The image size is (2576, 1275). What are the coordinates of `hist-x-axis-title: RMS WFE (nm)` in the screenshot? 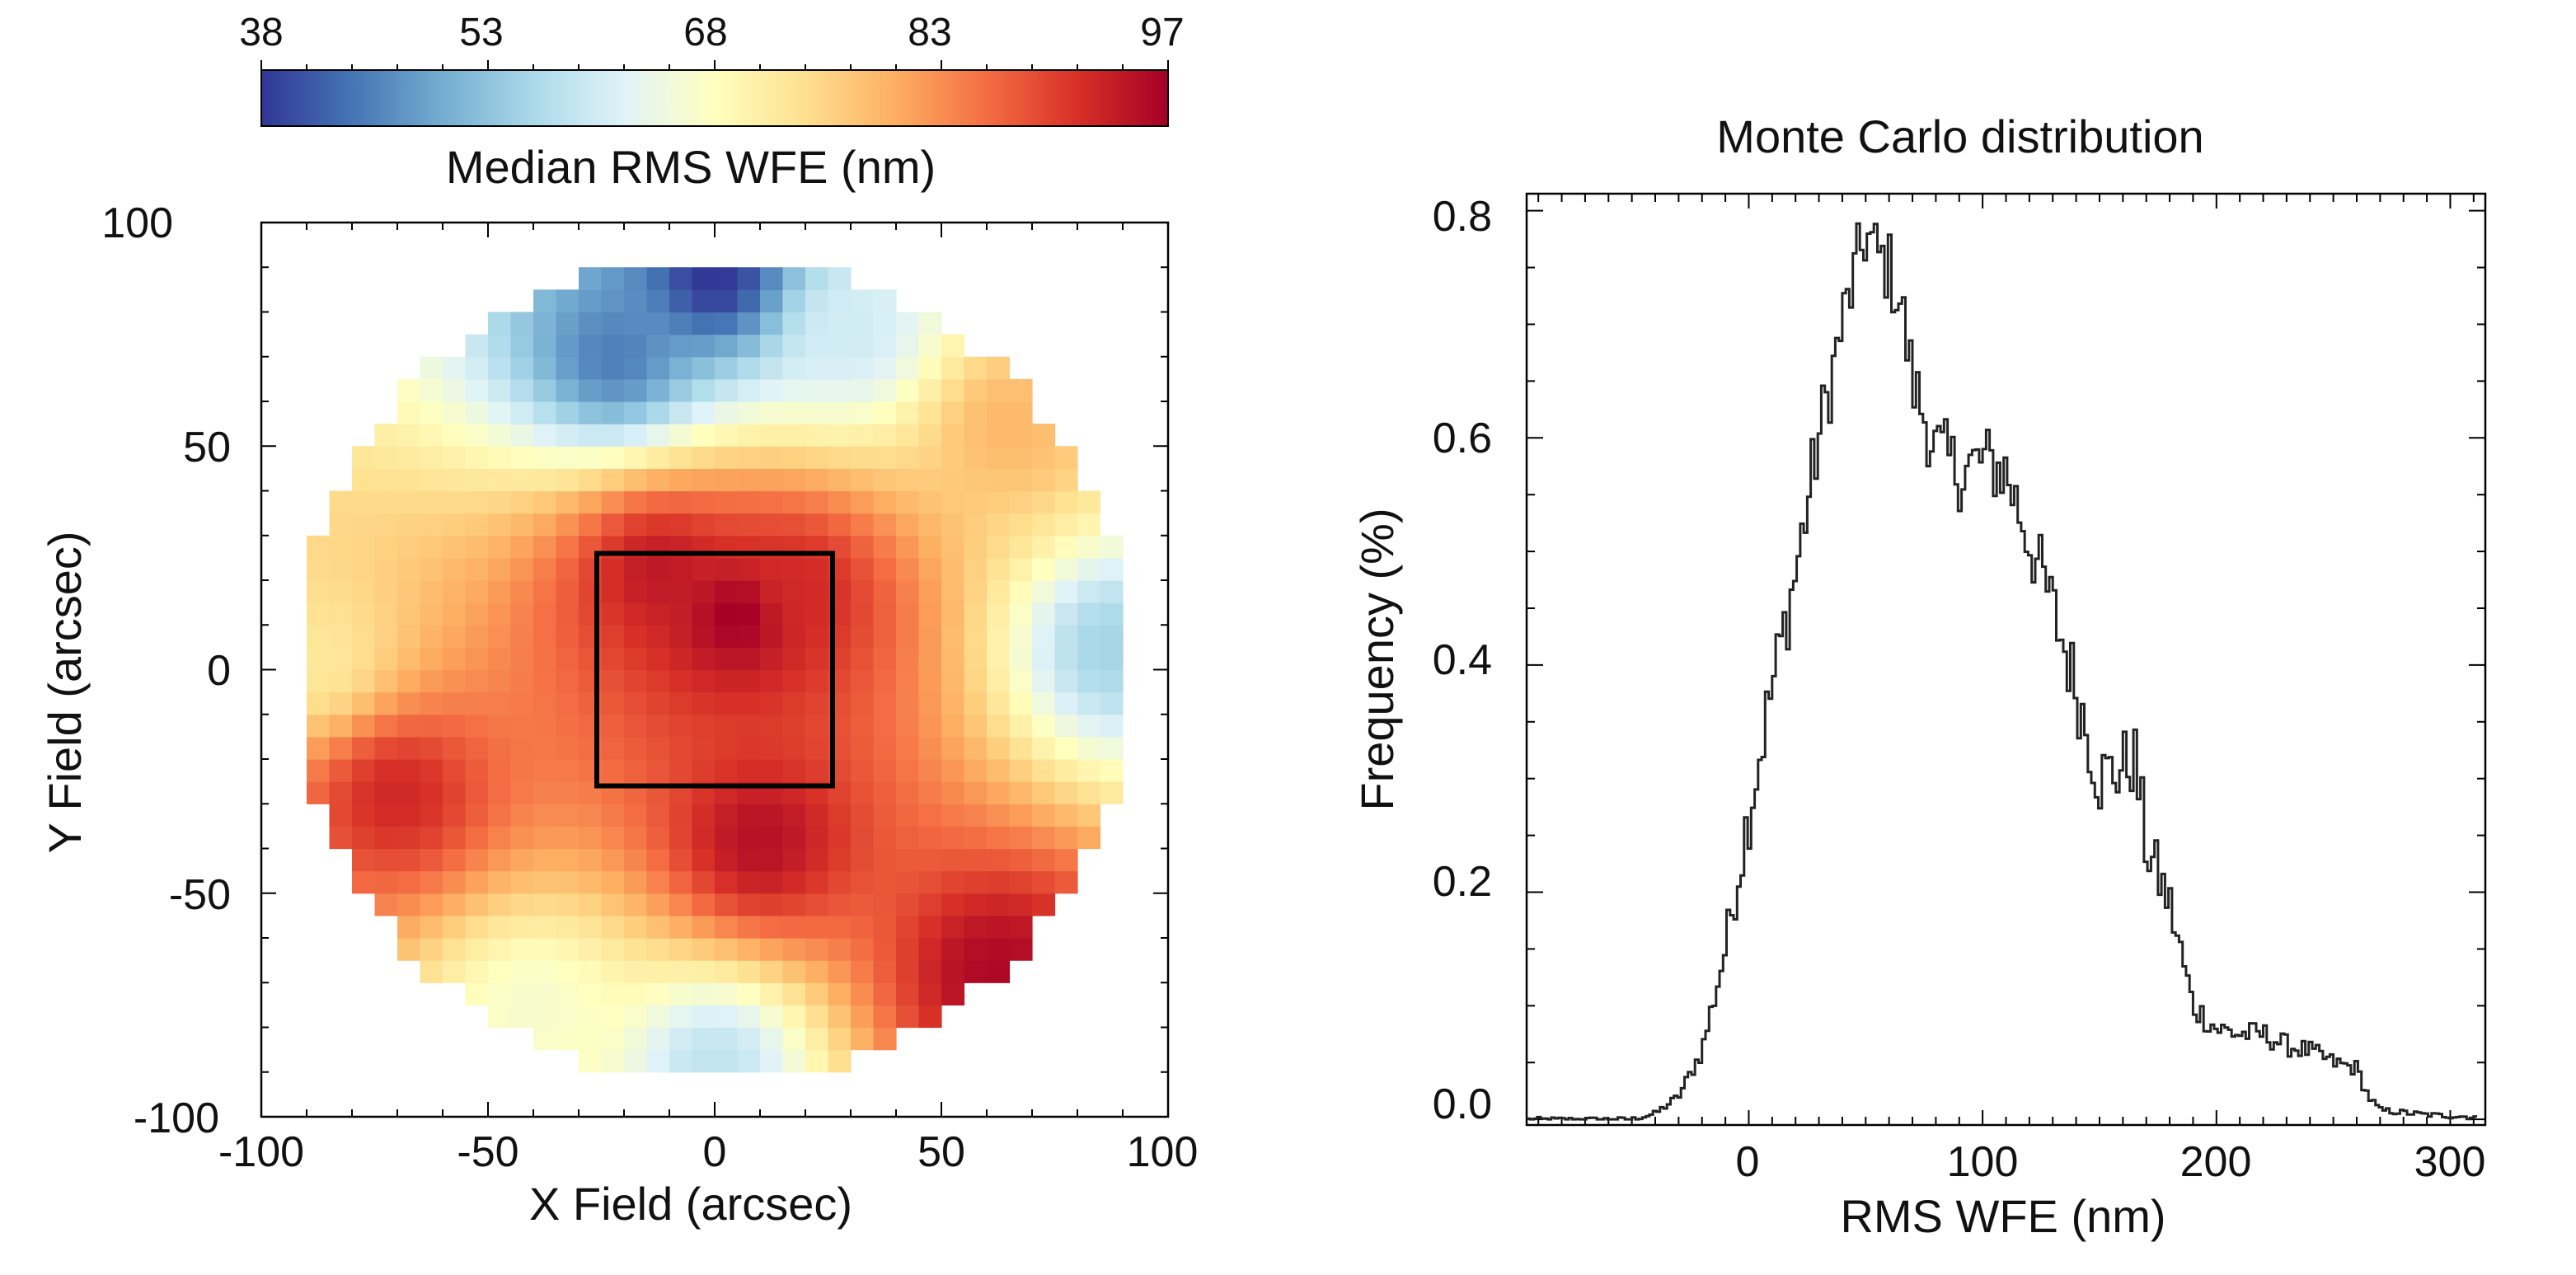 It's located at (2003, 1216).